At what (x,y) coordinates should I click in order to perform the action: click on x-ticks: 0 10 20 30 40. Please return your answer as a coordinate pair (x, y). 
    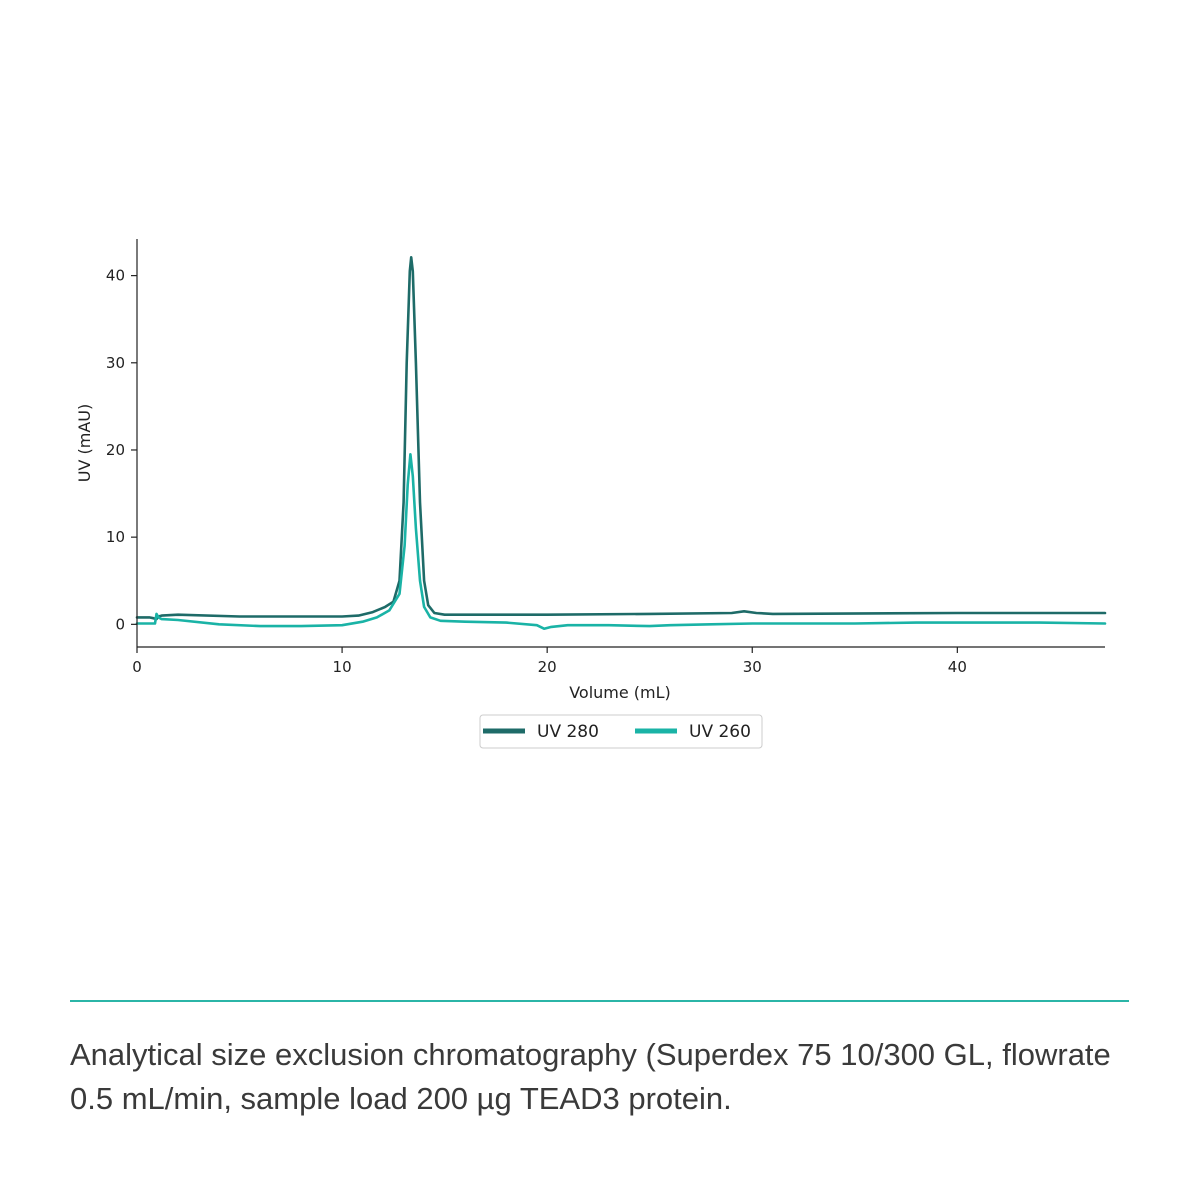
    Looking at the image, I should click on (549, 661).